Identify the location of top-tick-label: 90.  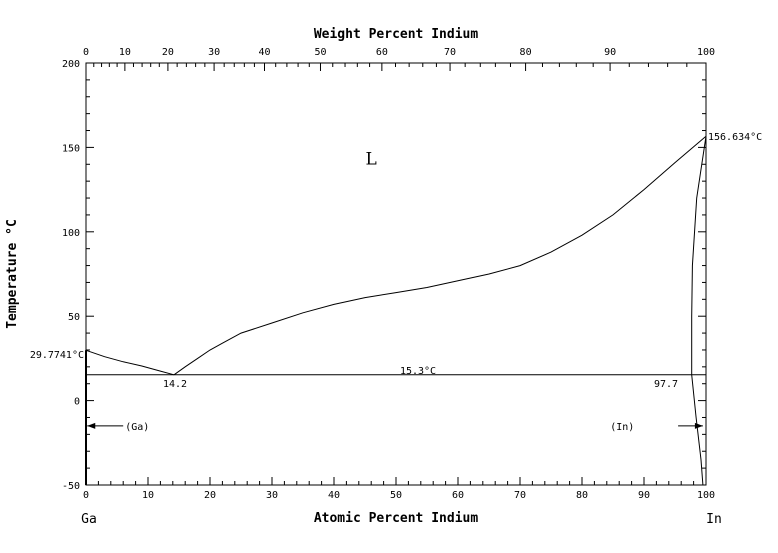
(610, 52).